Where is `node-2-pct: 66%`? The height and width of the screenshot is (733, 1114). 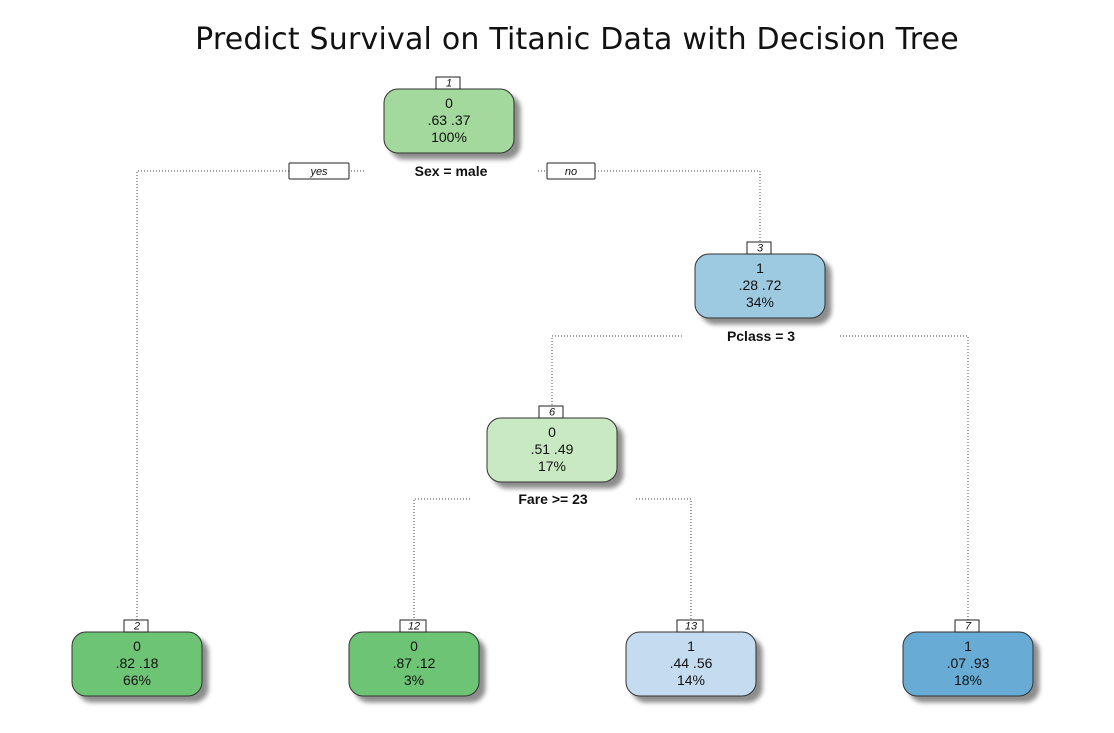 node-2-pct: 66% is located at coordinates (137, 680).